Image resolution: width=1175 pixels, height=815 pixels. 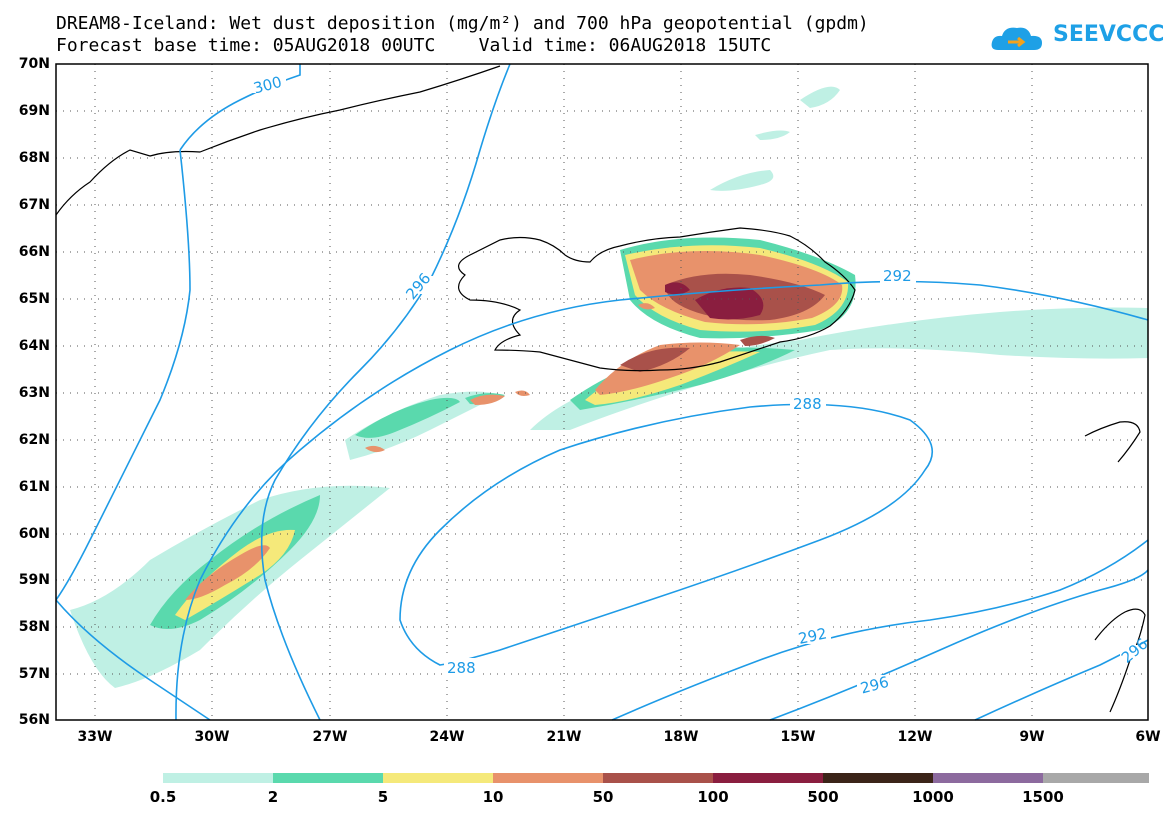 I want to click on lon-label: 9W, so click(x=1032, y=737).